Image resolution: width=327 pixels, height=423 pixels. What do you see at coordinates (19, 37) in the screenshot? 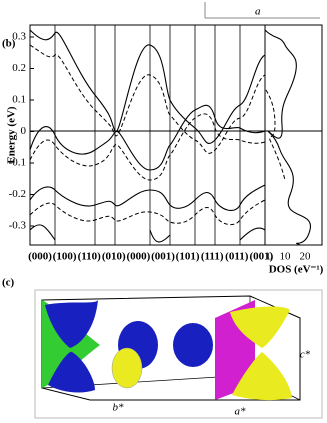
I see `y-tick-label: 0.3` at bounding box center [19, 37].